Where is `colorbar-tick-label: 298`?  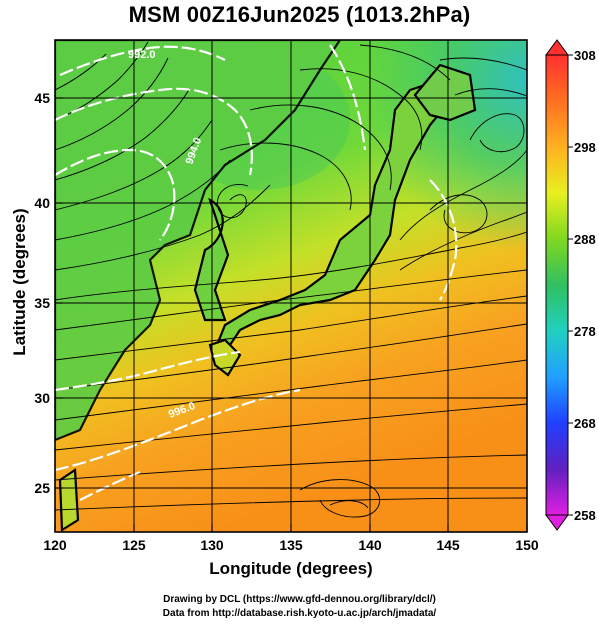
colorbar-tick-label: 298 is located at coordinates (585, 147).